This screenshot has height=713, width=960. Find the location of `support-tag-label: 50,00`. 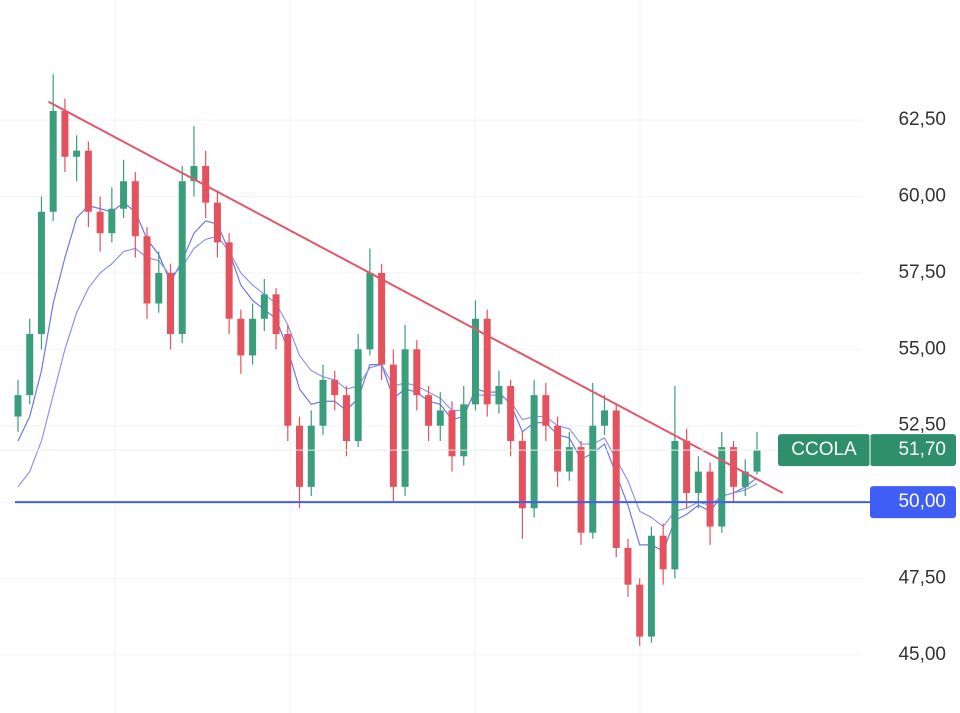

support-tag-label: 50,00 is located at coordinates (922, 501).